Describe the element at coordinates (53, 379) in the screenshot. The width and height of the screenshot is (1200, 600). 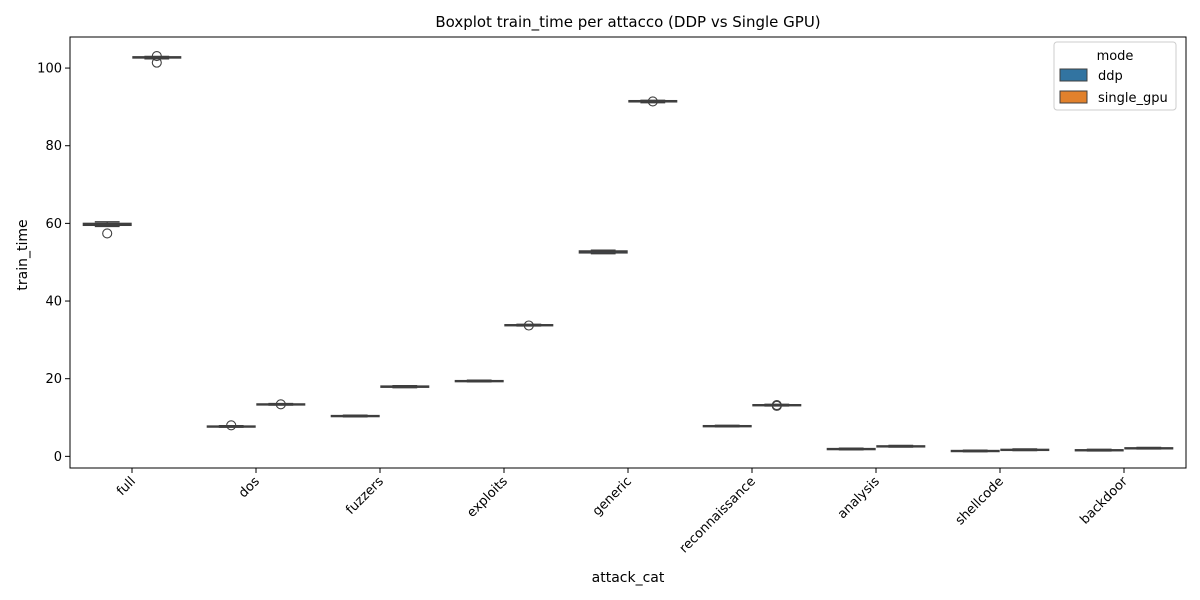
I see `y-tick-label: 20` at that location.